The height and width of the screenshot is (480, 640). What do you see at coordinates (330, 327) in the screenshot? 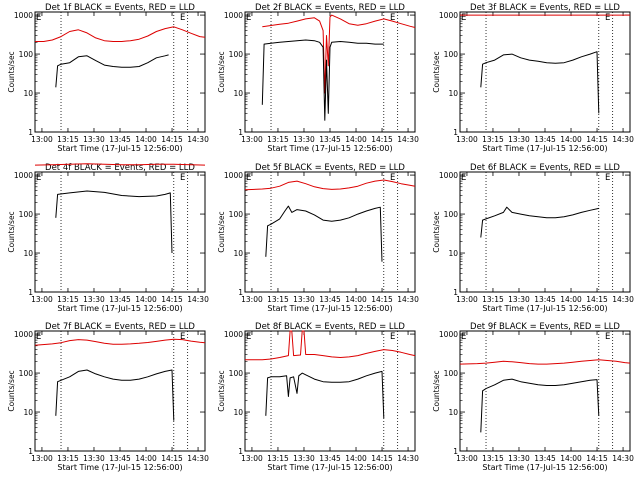
I see `panel-title: Det 8f BLACK = Events, RED = LLD` at bounding box center [330, 327].